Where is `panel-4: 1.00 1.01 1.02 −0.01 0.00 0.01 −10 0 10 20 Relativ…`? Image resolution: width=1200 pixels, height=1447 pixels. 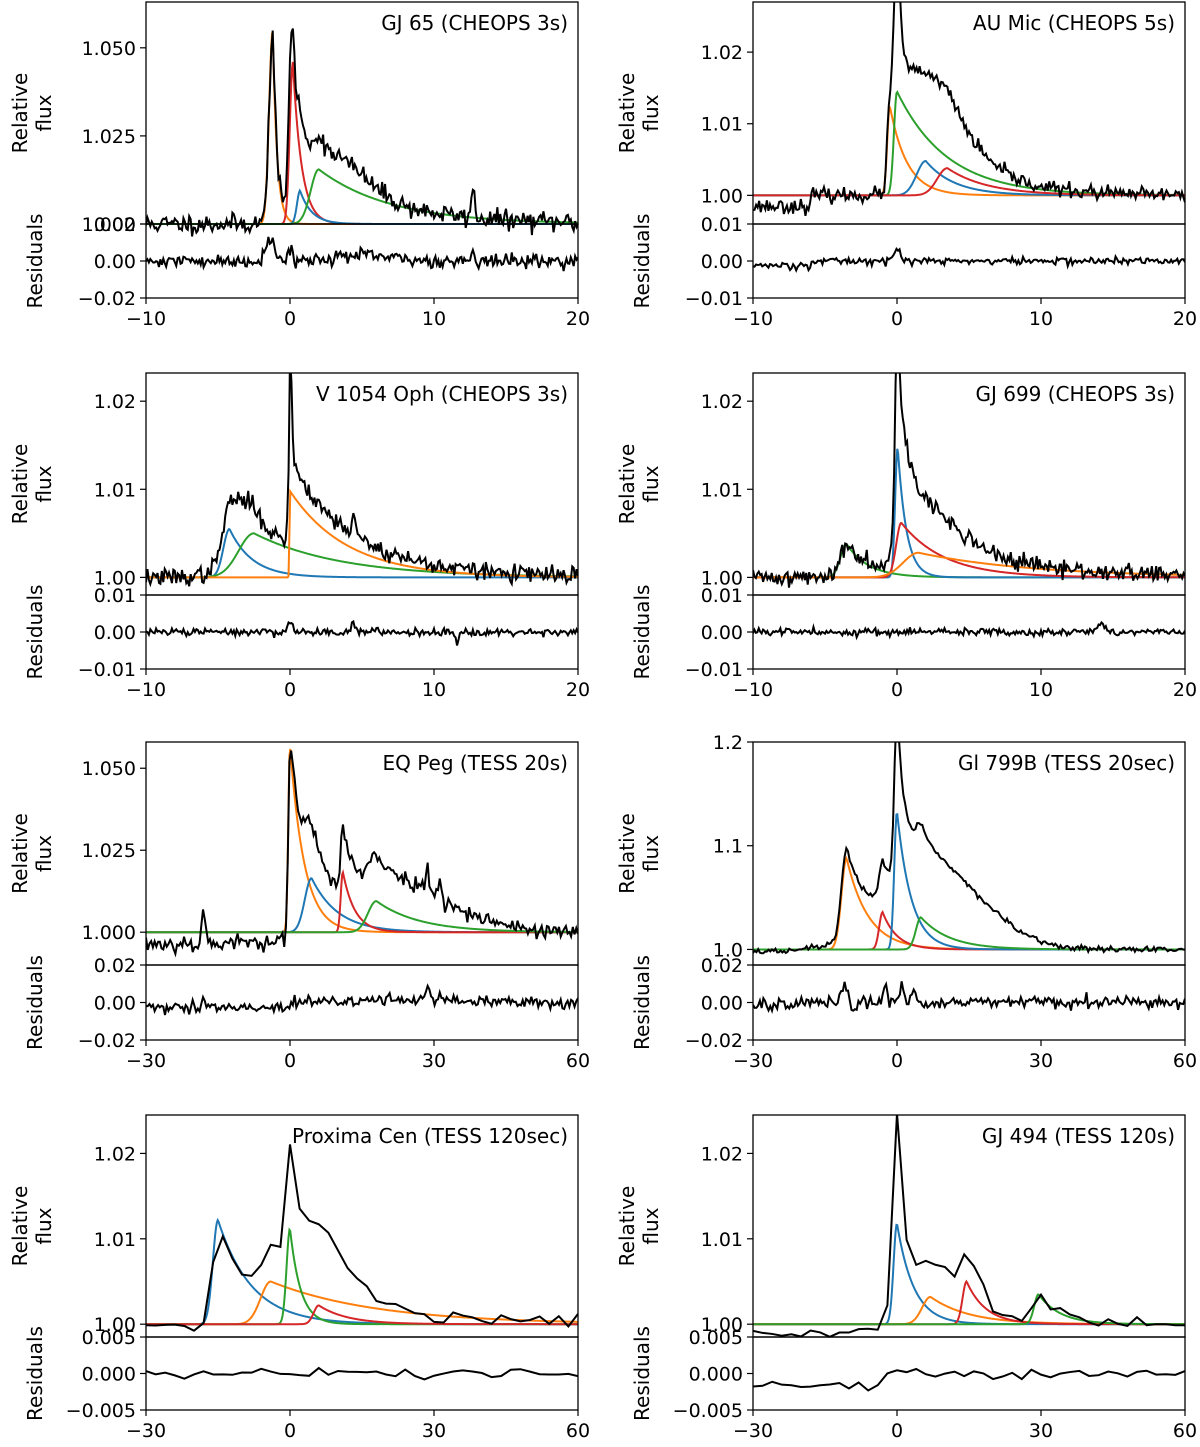 panel-4: 1.00 1.01 1.02 −0.01 0.00 0.01 −10 0 10 20 Relativ… is located at coordinates (906, 536).